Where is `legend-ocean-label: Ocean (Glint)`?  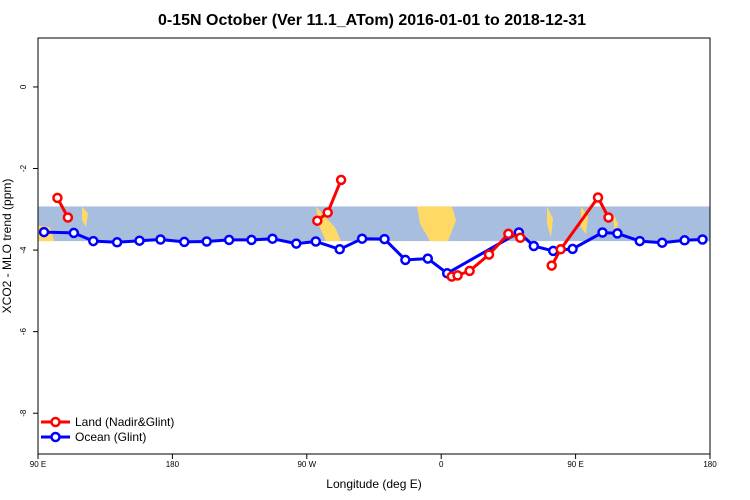
legend-ocean-label: Ocean (Glint) is located at coordinates (110, 437).